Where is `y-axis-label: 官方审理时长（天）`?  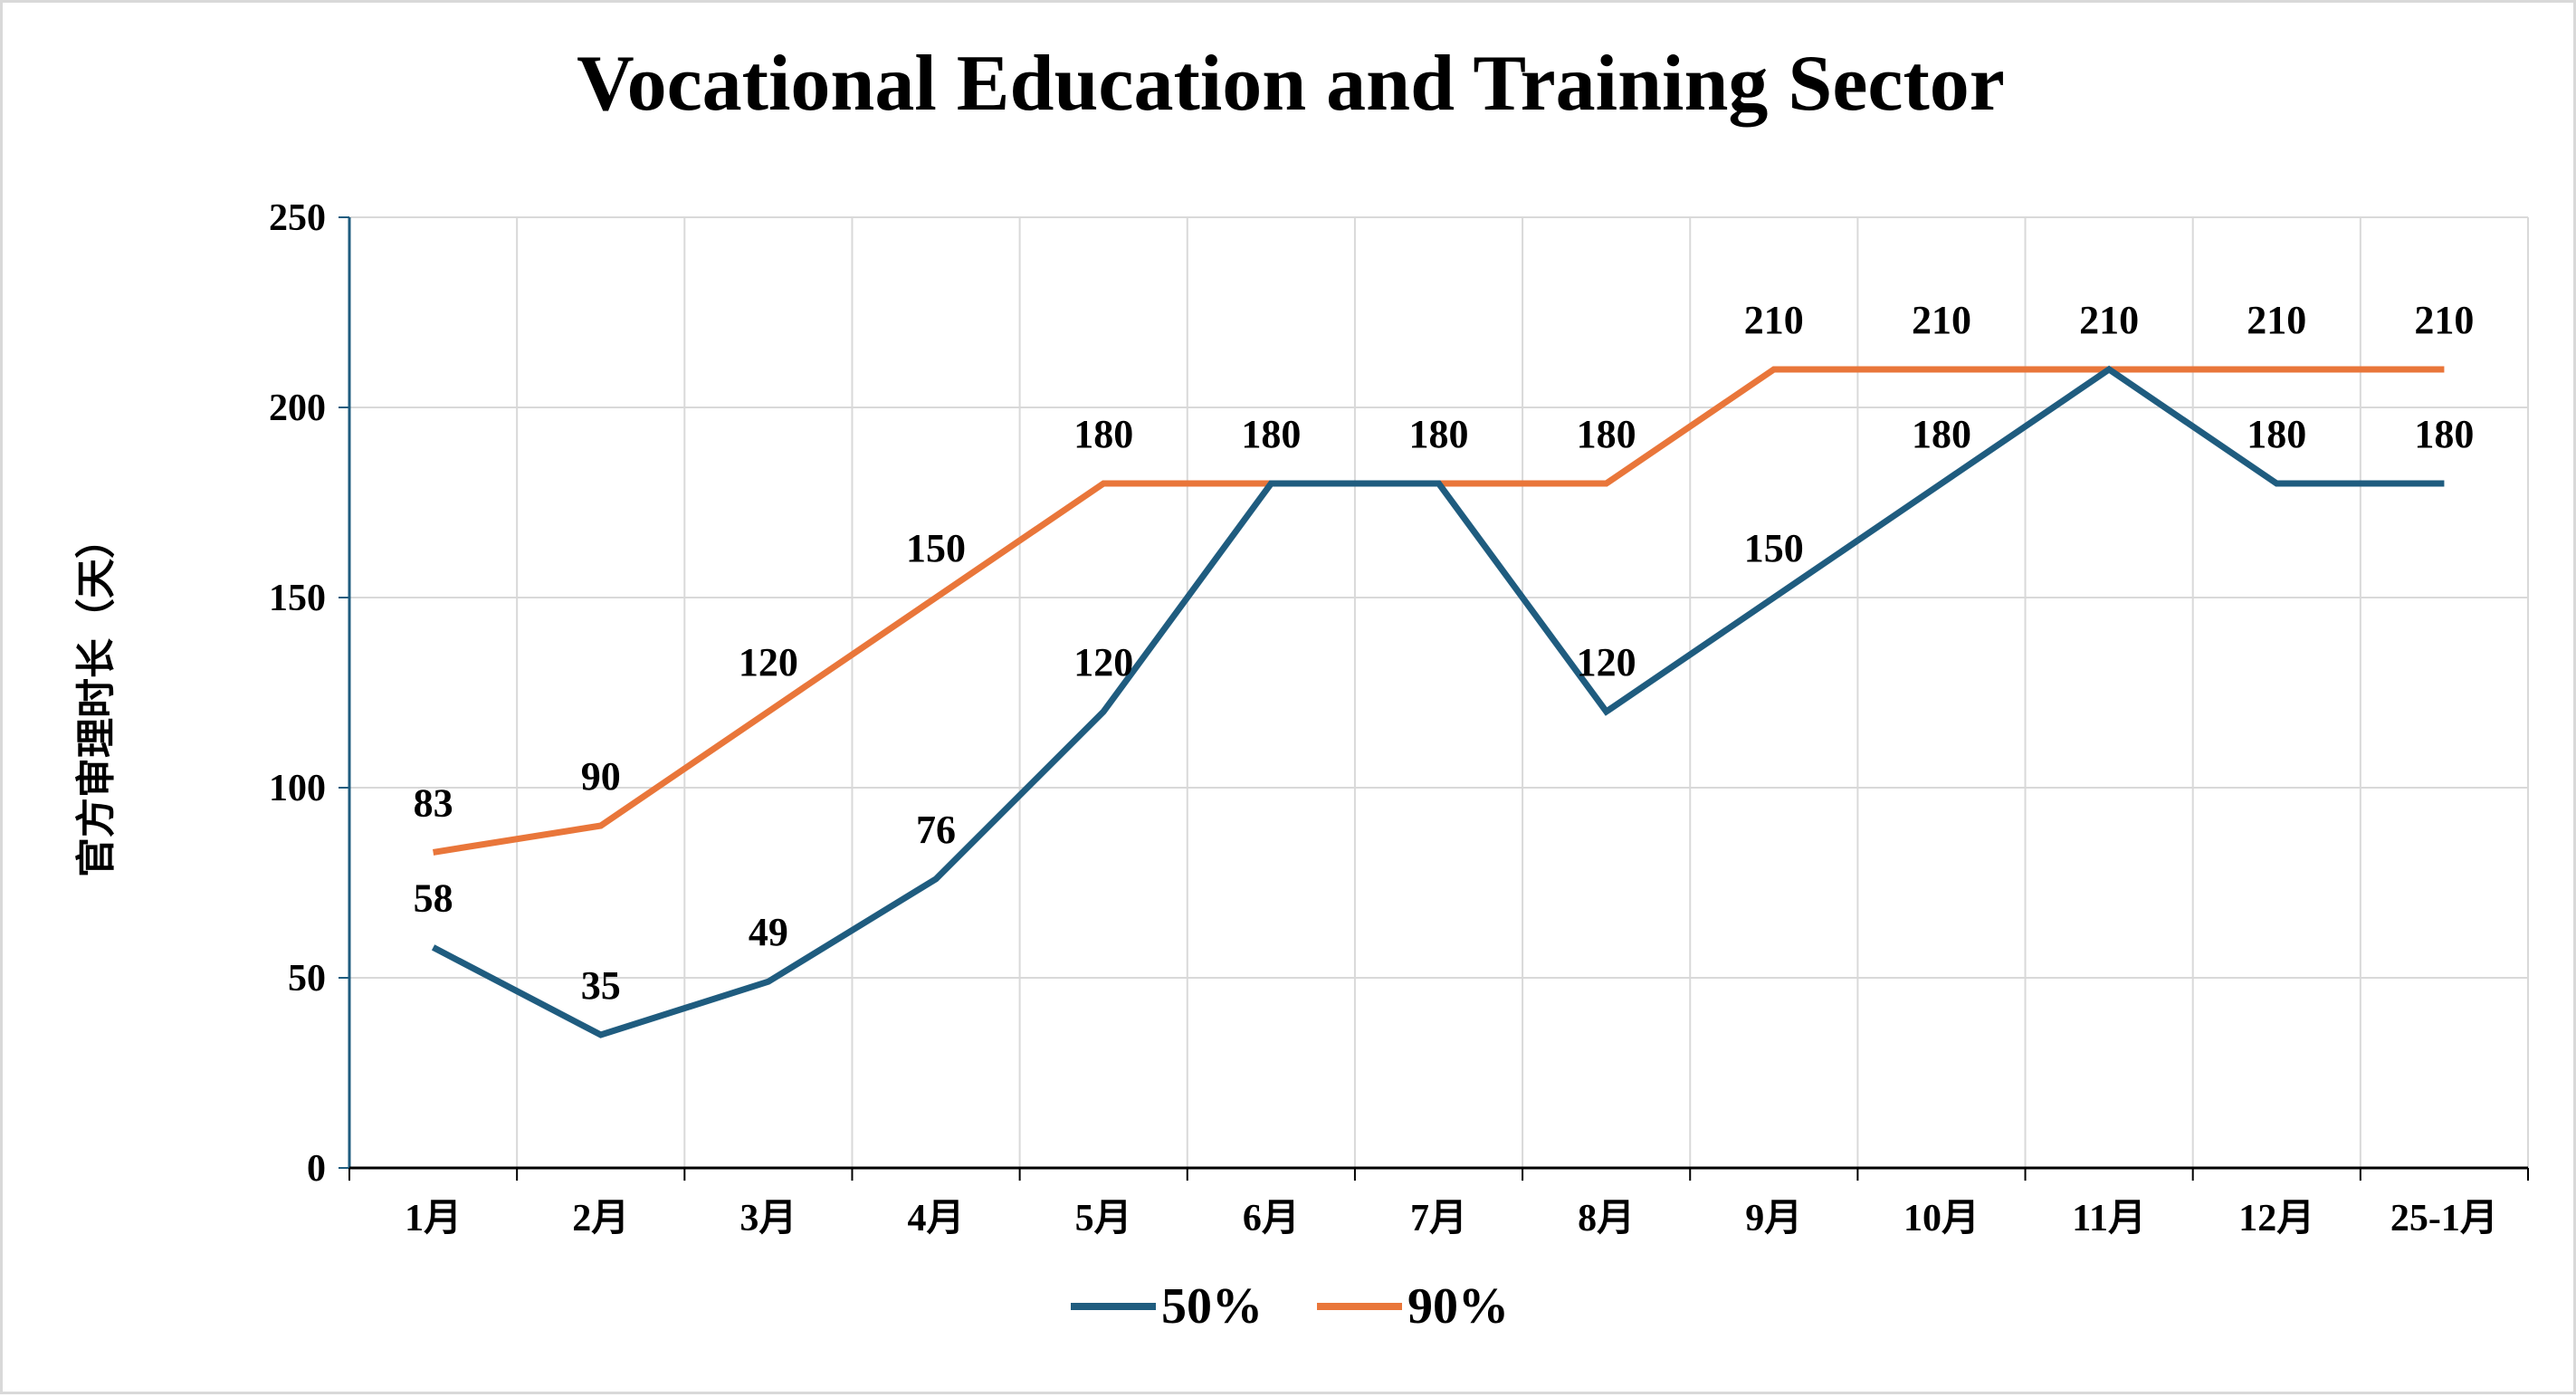 y-axis-label: 官方审理时长（天） is located at coordinates (96, 698).